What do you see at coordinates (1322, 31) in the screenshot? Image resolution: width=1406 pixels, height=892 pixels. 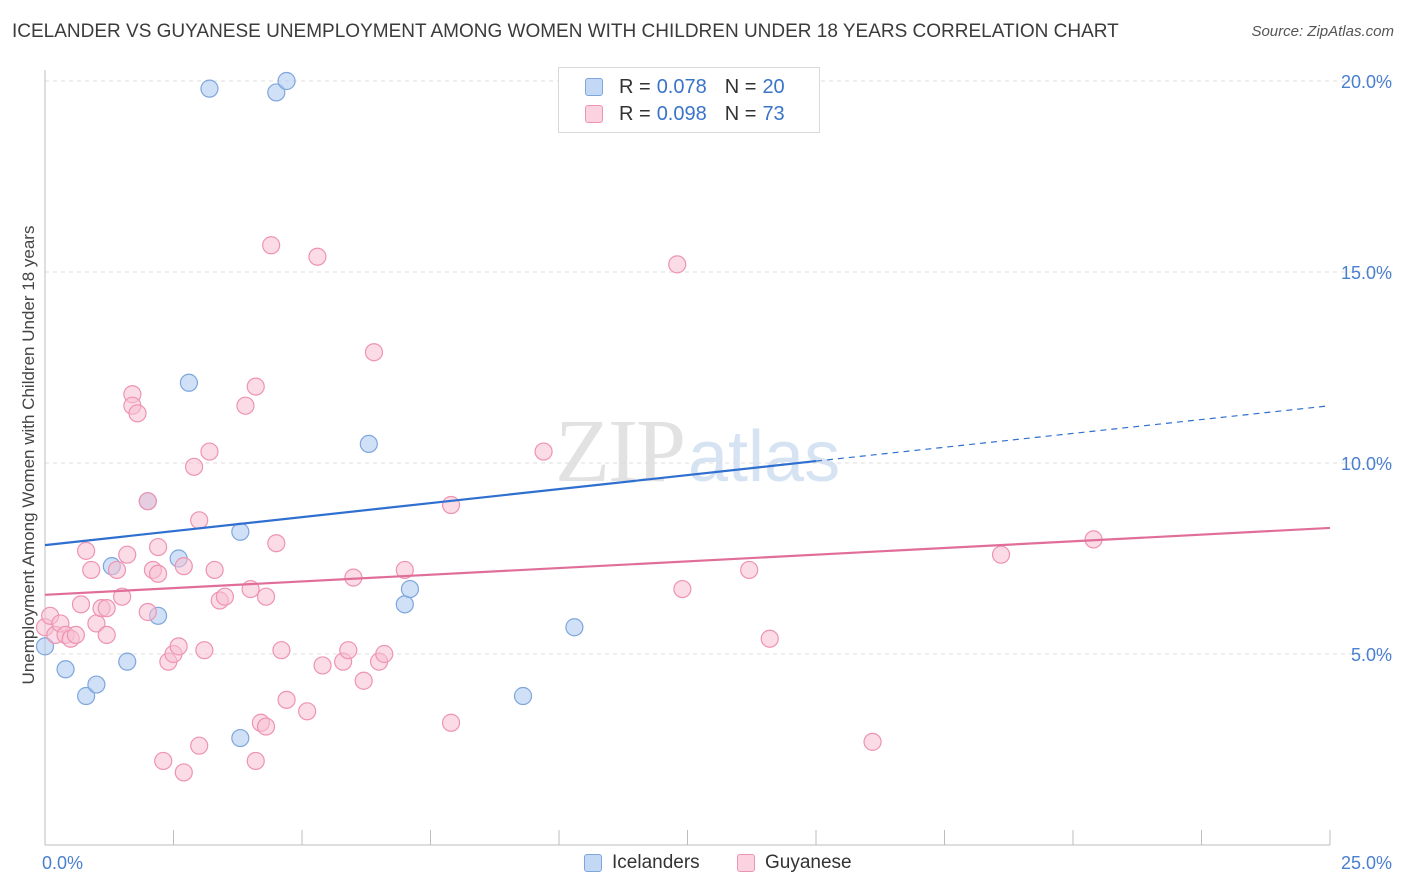 I see `source-label: Source: ZipAtlas.com` at bounding box center [1322, 31].